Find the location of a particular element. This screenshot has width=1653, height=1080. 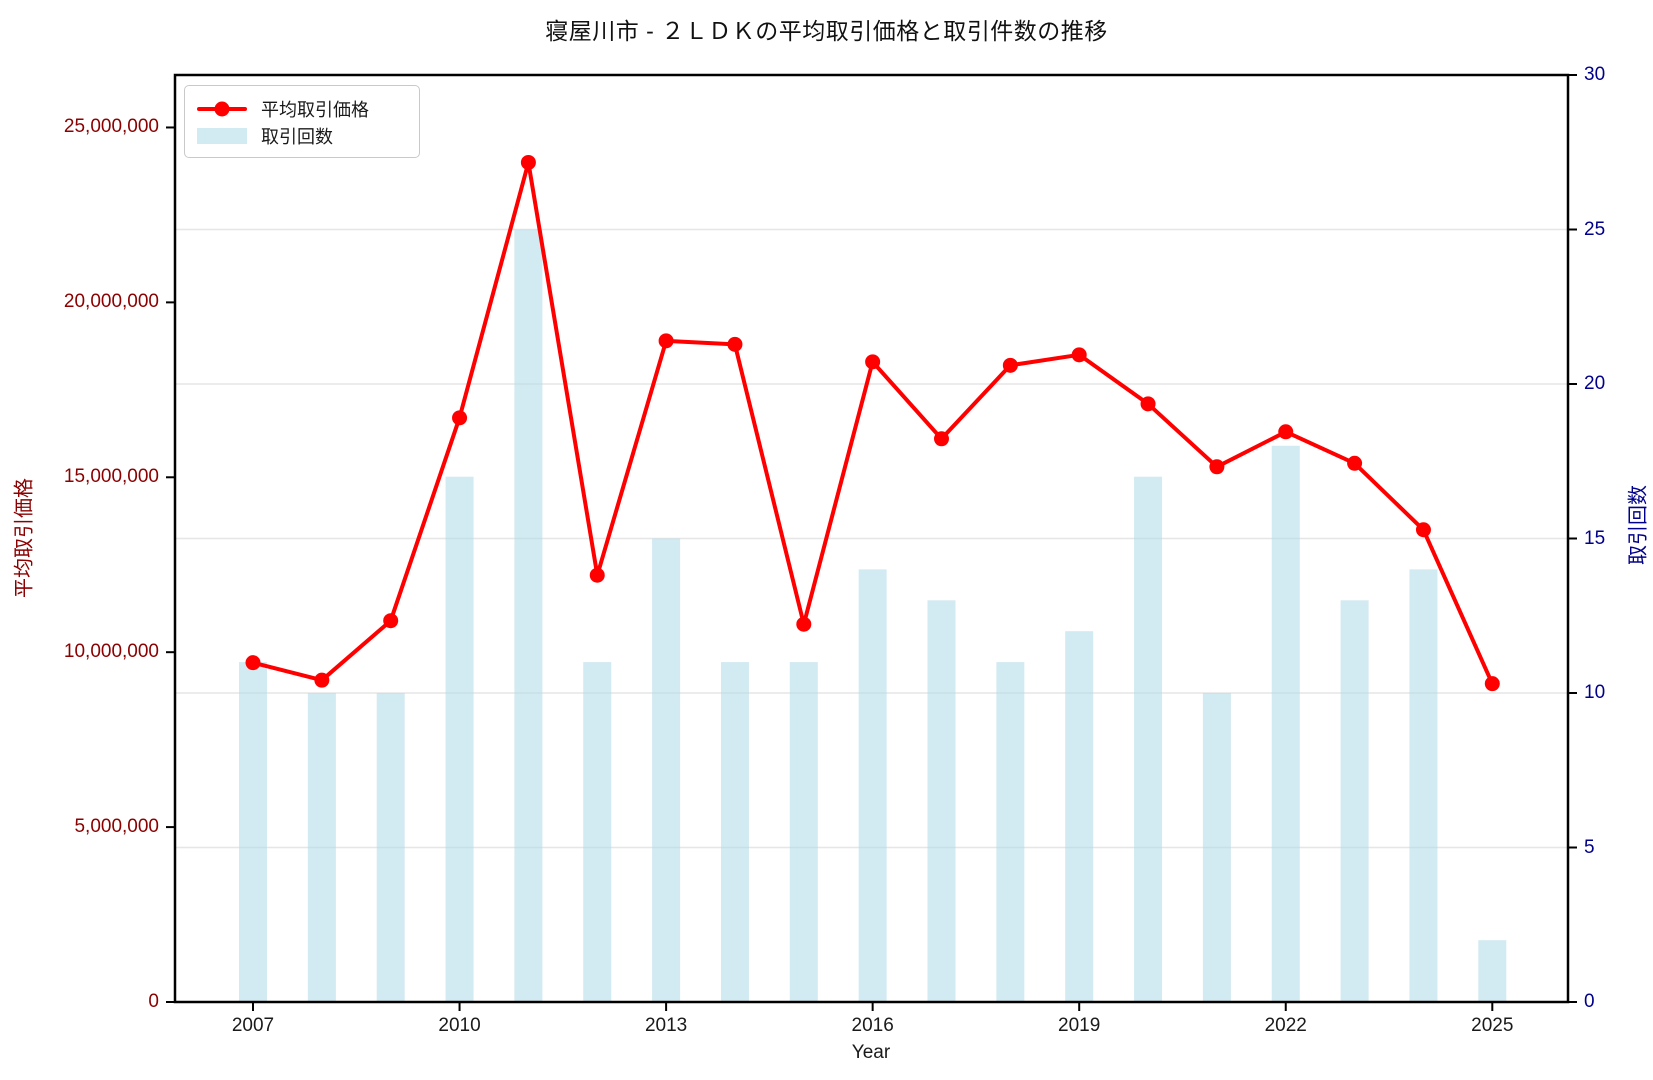

y-left-tick-label: 25,000,000 is located at coordinates (111, 127).